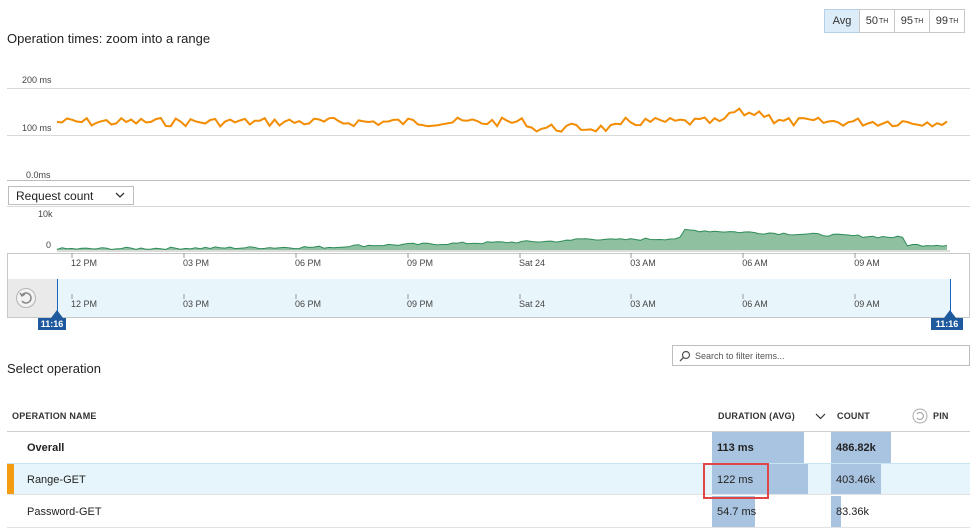 Image resolution: width=980 pixels, height=532 pixels. What do you see at coordinates (906, 21) in the screenshot?
I see `p95-label: 95` at bounding box center [906, 21].